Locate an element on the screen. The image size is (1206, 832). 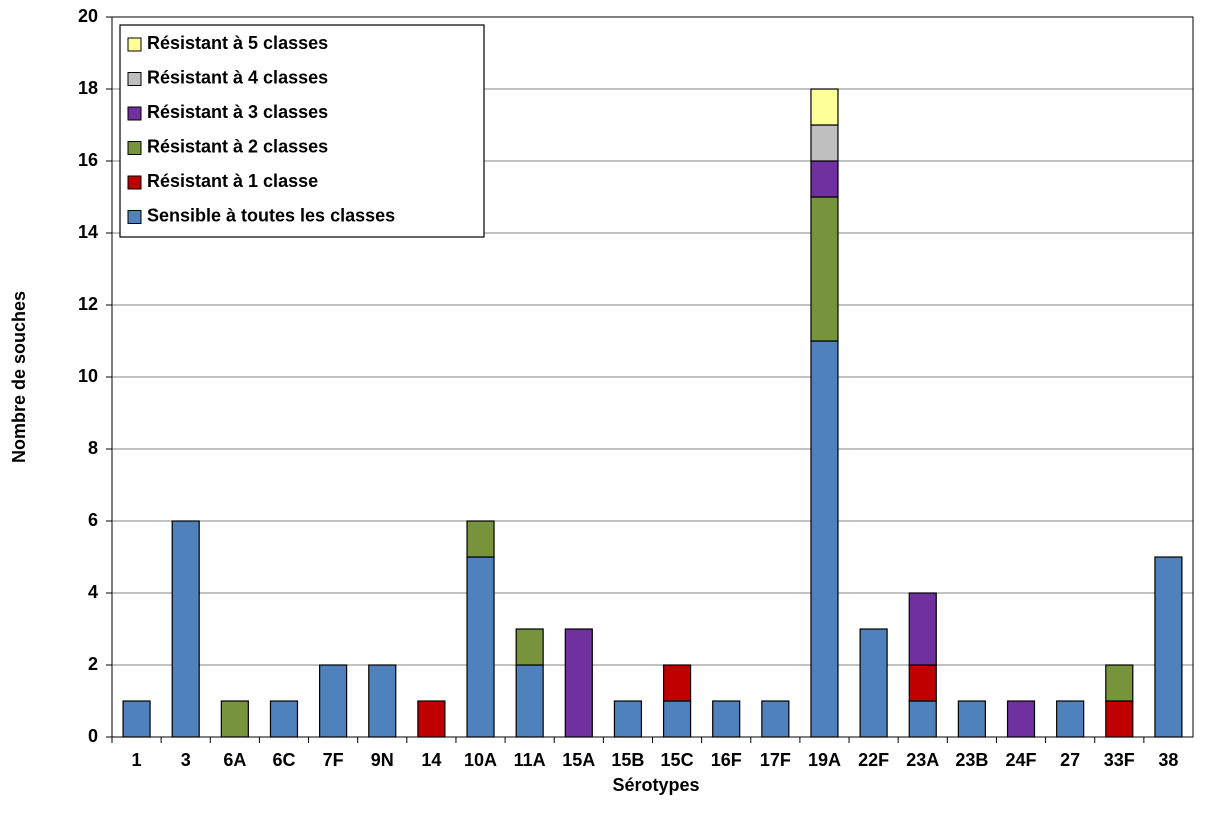
legend-label: Résistant à 3 classes is located at coordinates (237, 112).